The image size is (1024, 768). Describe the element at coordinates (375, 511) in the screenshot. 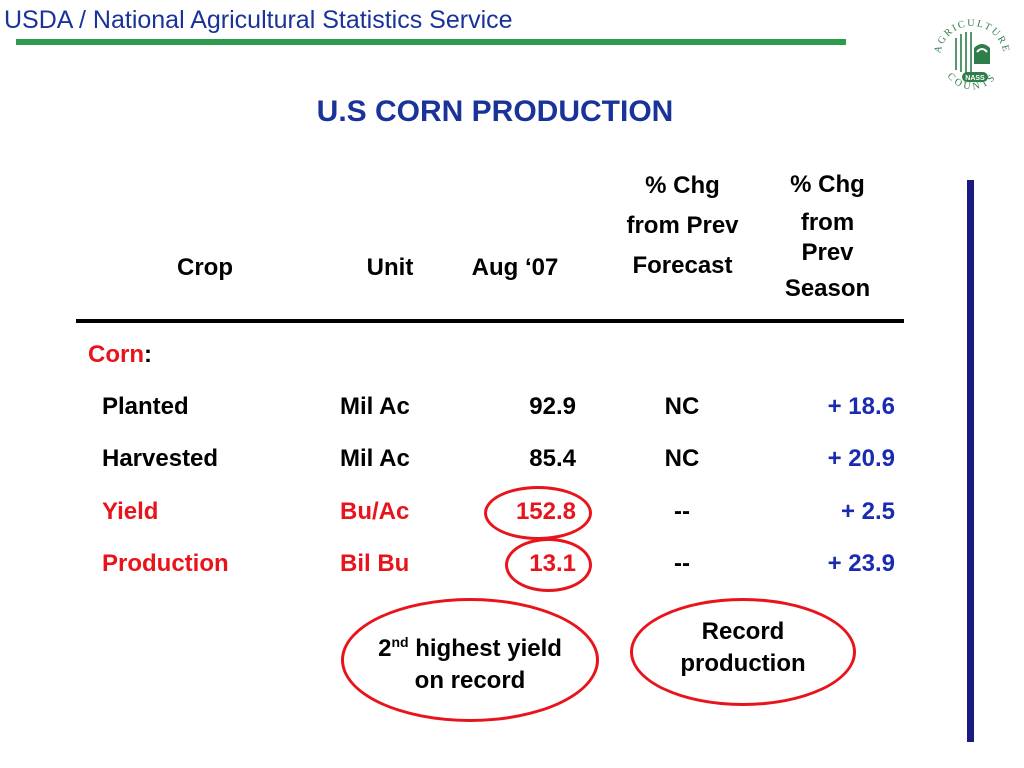

I see `row-unit: Bu/Ac` at that location.